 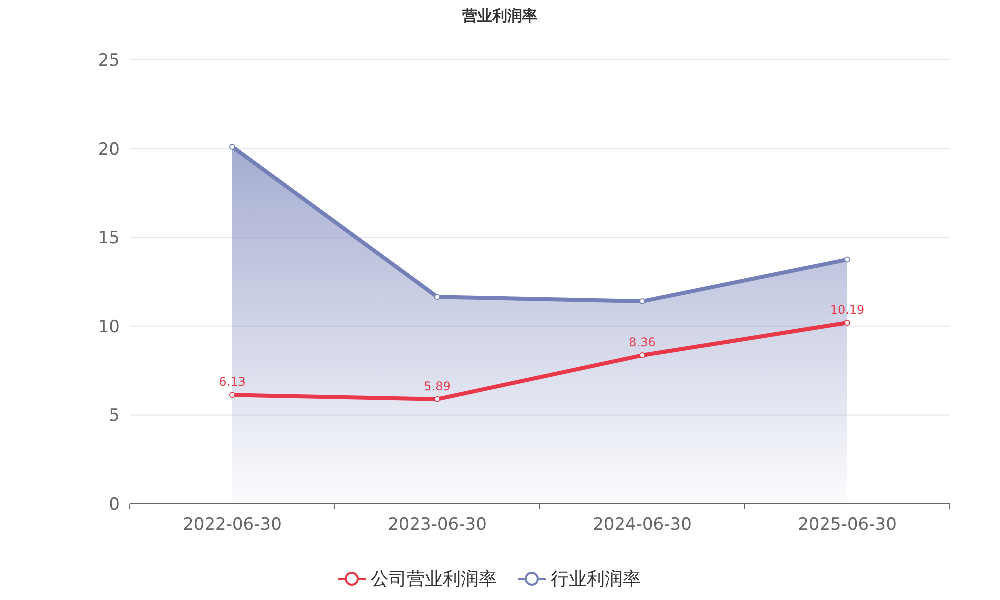 What do you see at coordinates (847, 310) in the screenshot?
I see `data-label: 10.19` at bounding box center [847, 310].